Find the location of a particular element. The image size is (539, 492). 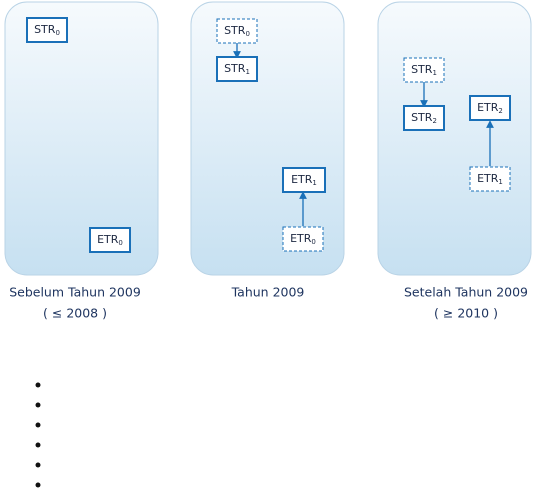

caption: Tahun 2009 is located at coordinates (268, 292).